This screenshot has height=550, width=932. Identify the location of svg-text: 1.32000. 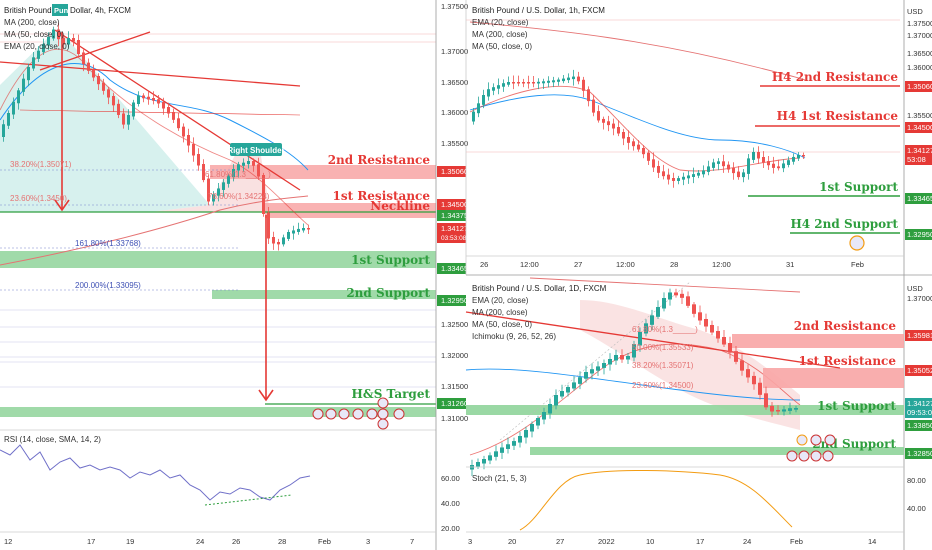
(454, 355).